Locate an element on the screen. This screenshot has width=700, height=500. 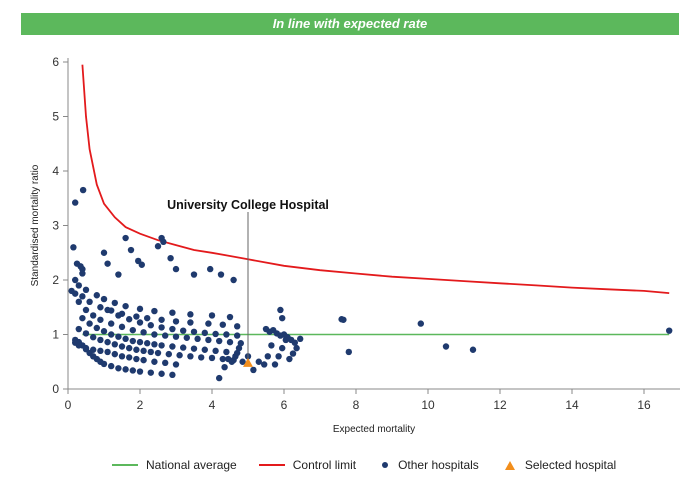
y-tick-label: 6 is located at coordinates (55, 62).